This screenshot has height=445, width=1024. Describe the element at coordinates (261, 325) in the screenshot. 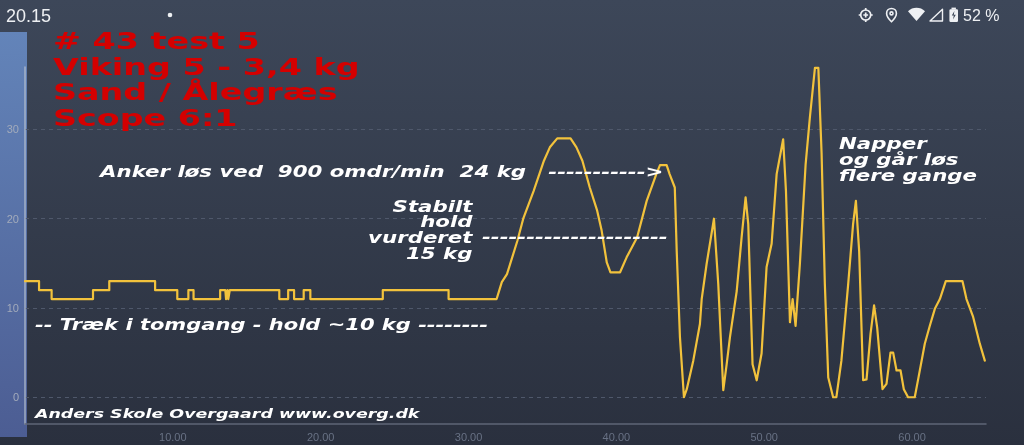

I see `annotation: -- Træk i tomgang - hold ~10 kg --------` at that location.